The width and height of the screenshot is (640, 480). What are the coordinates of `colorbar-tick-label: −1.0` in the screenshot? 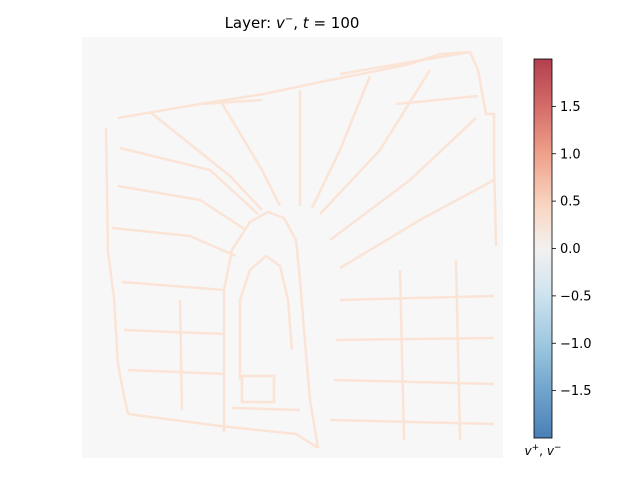 It's located at (576, 344).